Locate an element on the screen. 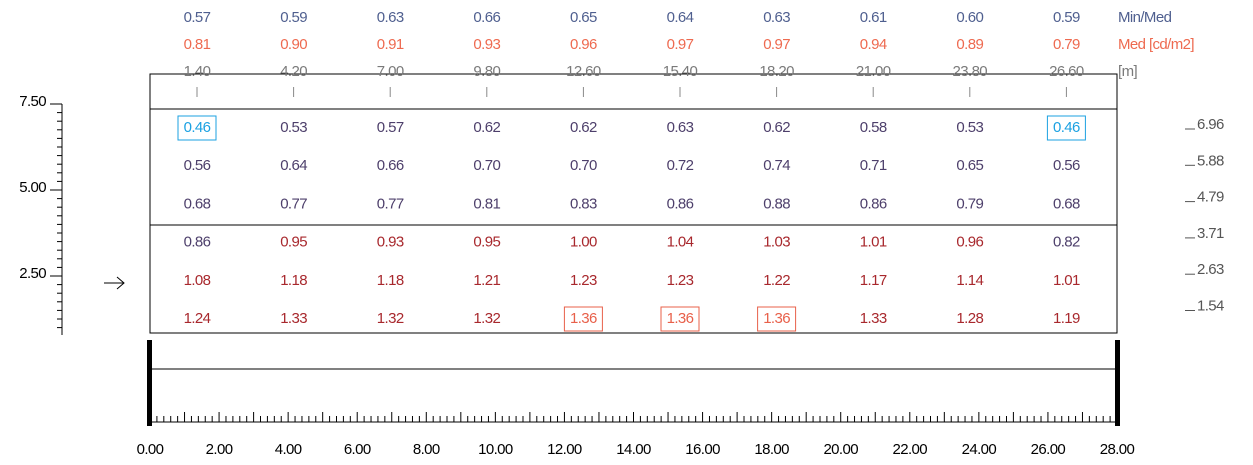 This screenshot has width=1253, height=465. positions-value: 18.20 is located at coordinates (776, 71).